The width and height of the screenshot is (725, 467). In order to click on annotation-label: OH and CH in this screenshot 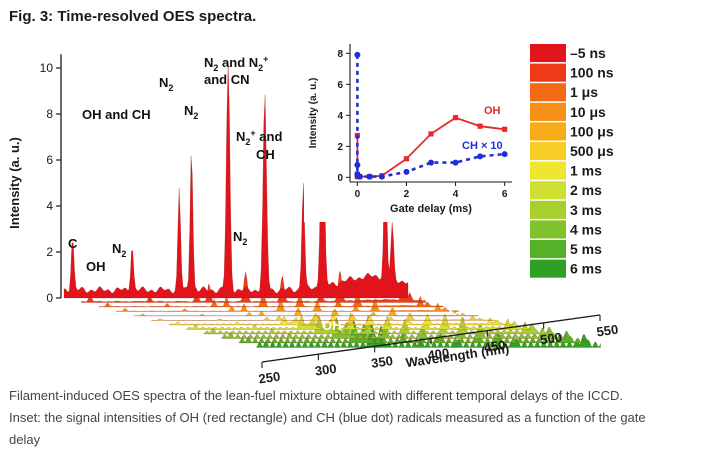, I will do `click(116, 114)`.